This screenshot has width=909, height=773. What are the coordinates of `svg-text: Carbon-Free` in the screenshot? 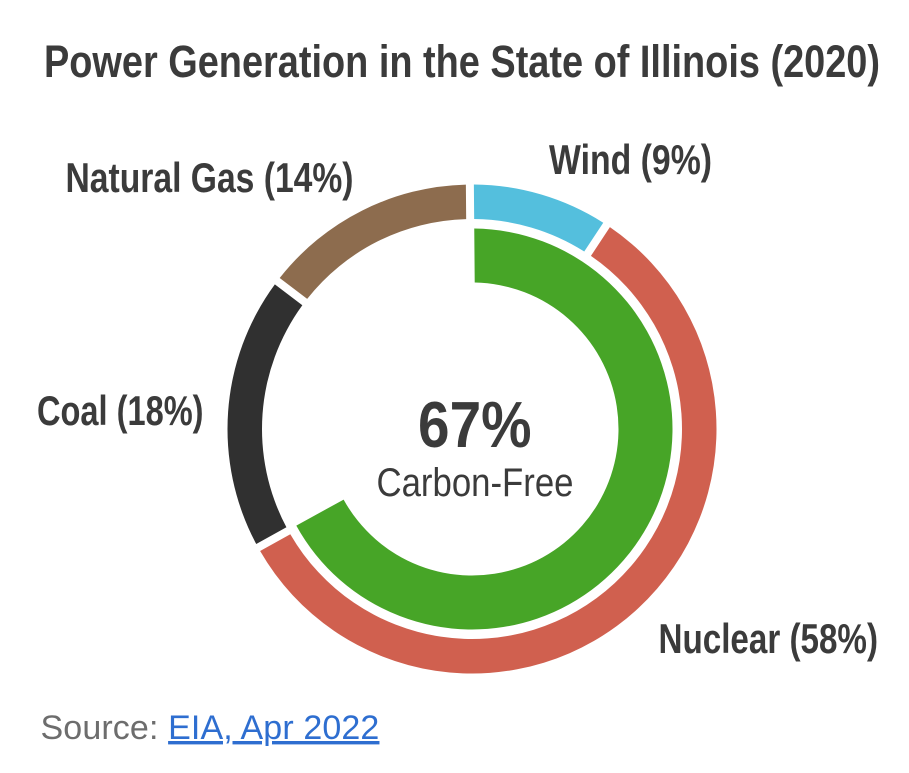 It's located at (475, 483).